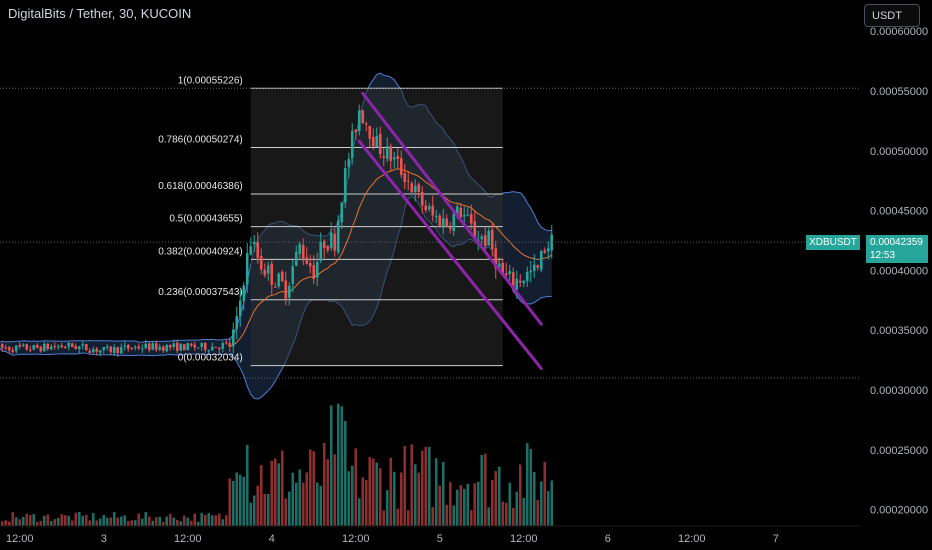 This screenshot has height=550, width=932. What do you see at coordinates (450, 254) in the screenshot?
I see `channel-line` at bounding box center [450, 254].